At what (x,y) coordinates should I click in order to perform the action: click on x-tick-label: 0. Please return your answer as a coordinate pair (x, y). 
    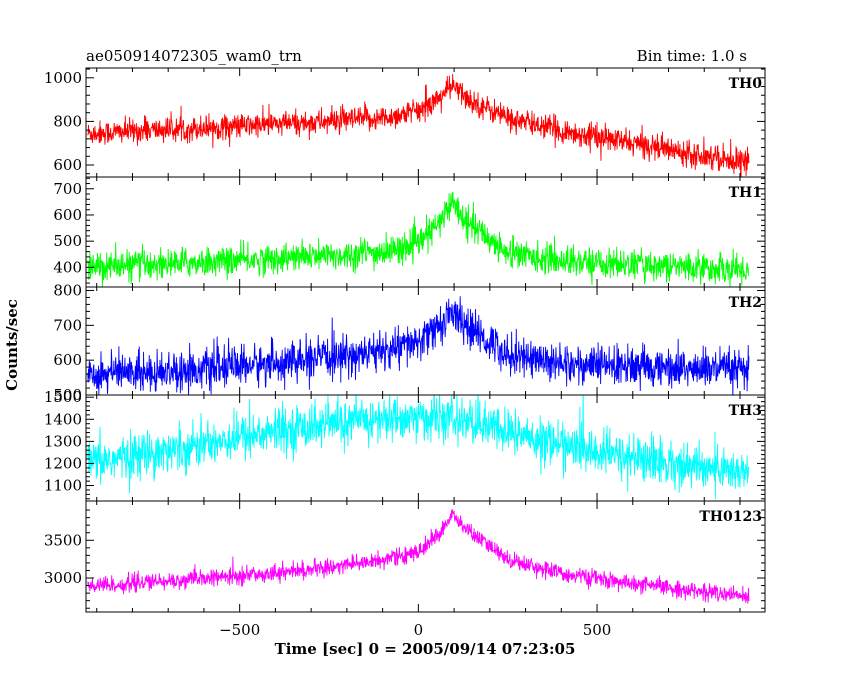
    Looking at the image, I should click on (419, 630).